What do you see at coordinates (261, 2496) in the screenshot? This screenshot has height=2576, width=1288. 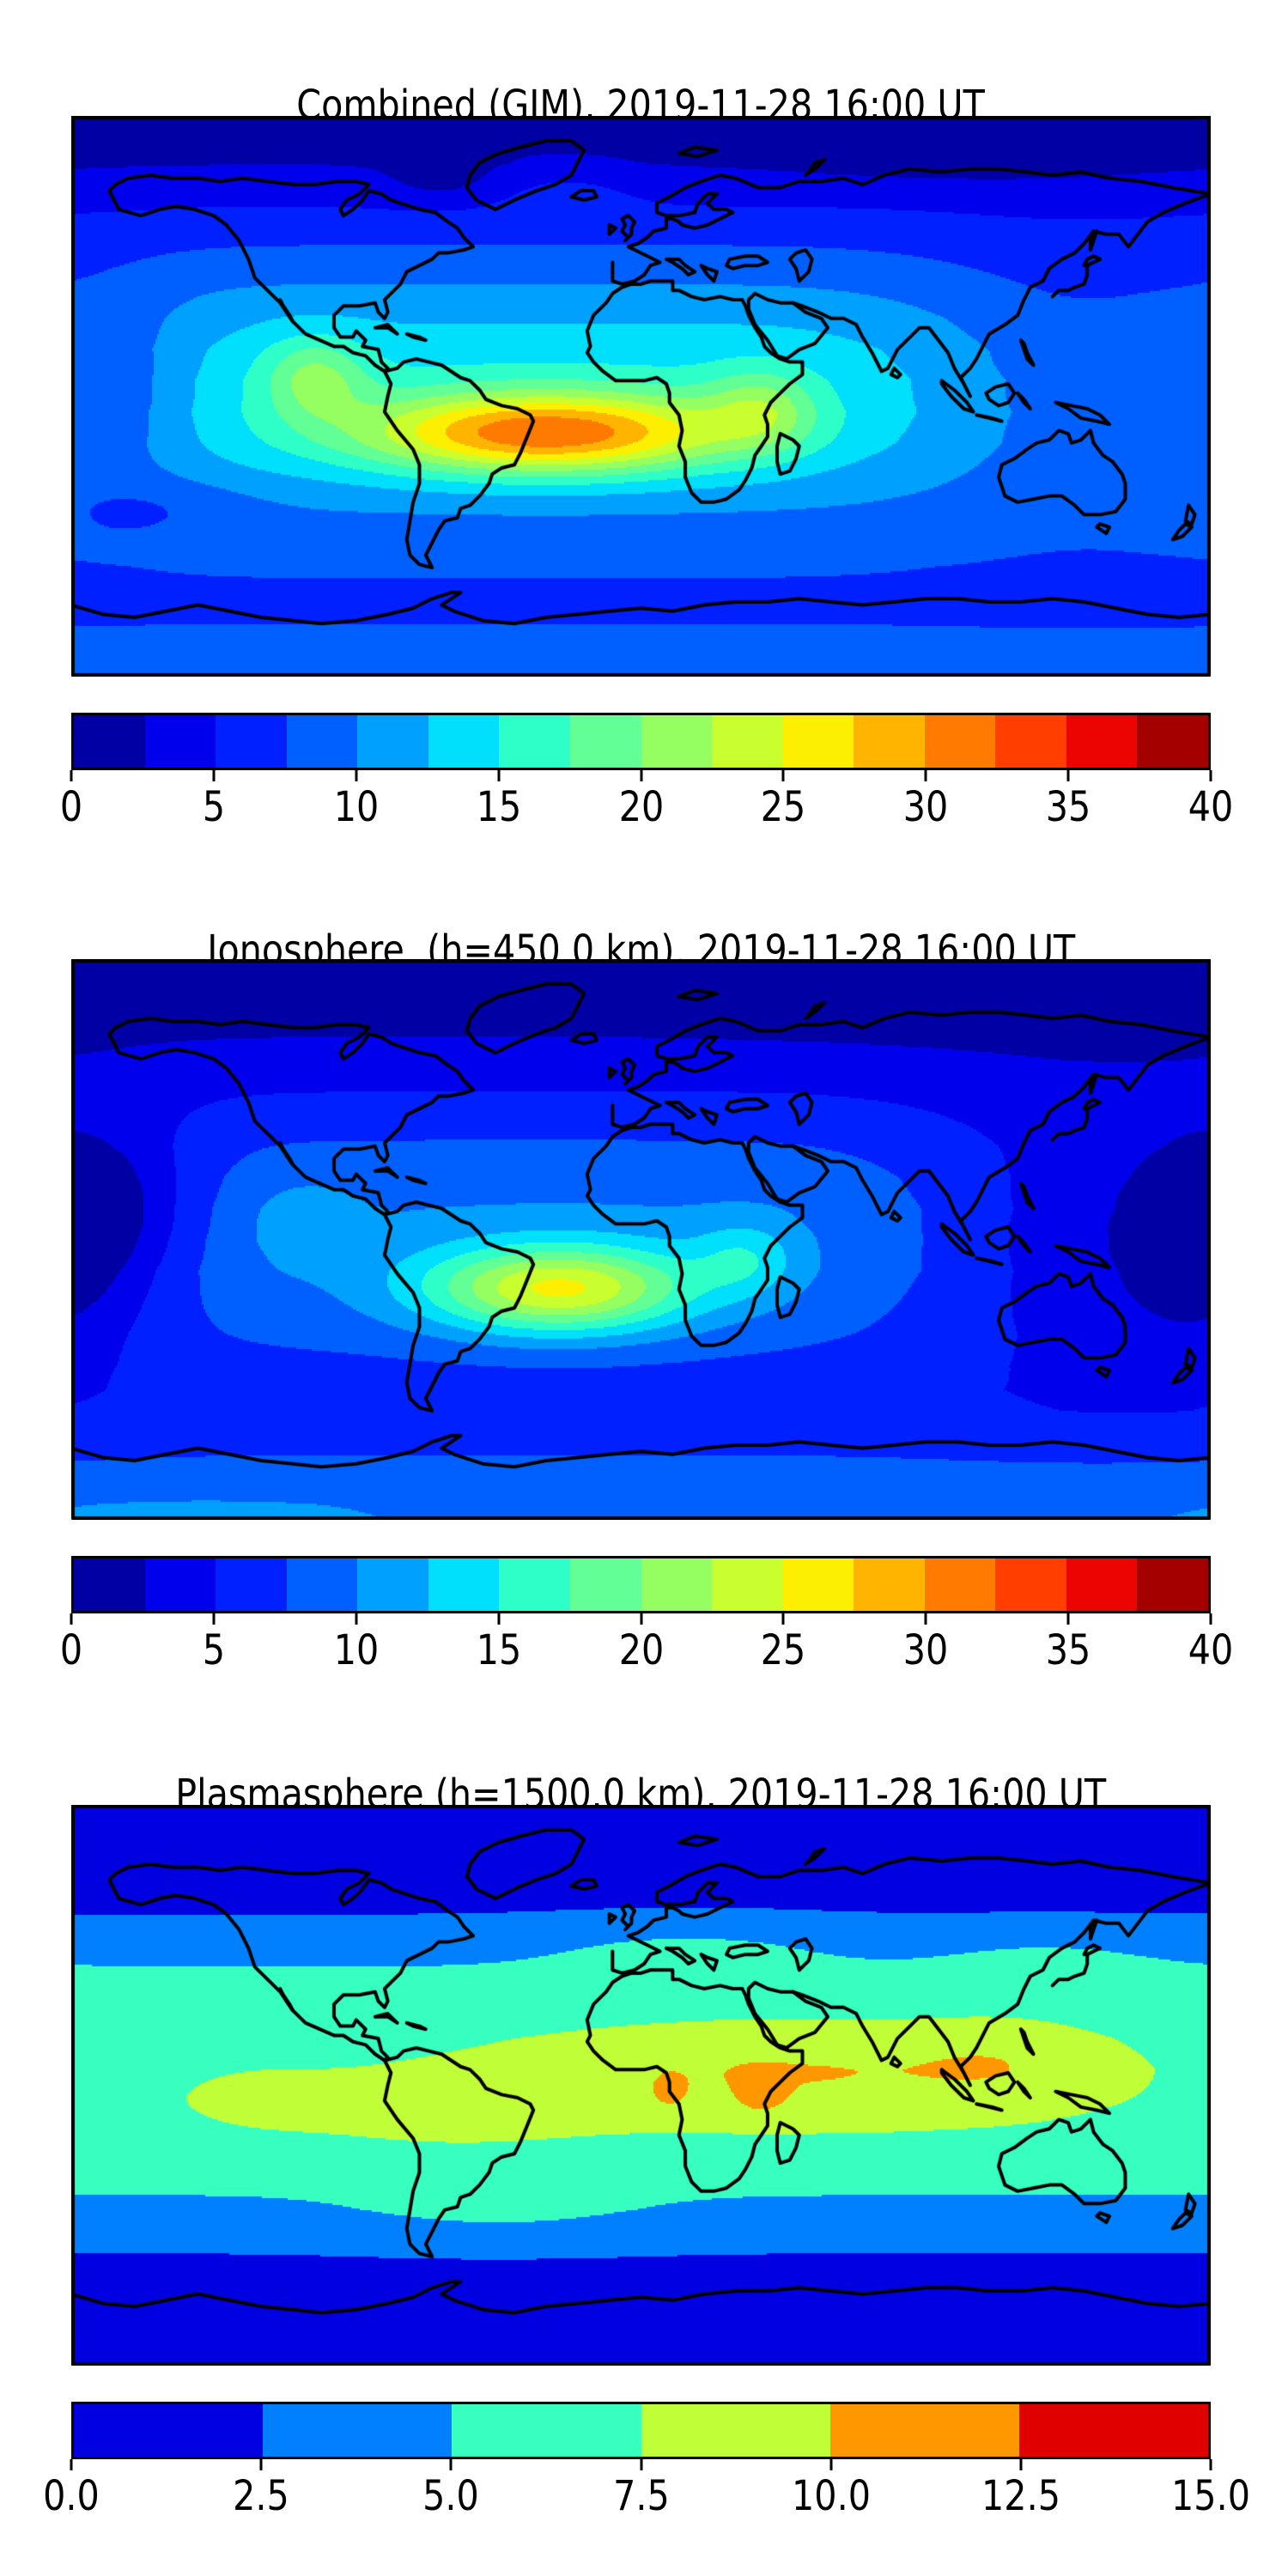 I see `colorbar-tick-label: 2.5` at bounding box center [261, 2496].